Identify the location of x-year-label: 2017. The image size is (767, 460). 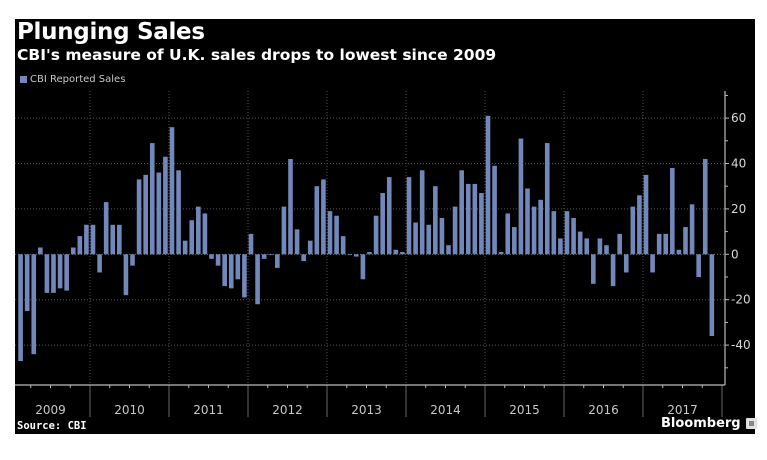
(682, 410).